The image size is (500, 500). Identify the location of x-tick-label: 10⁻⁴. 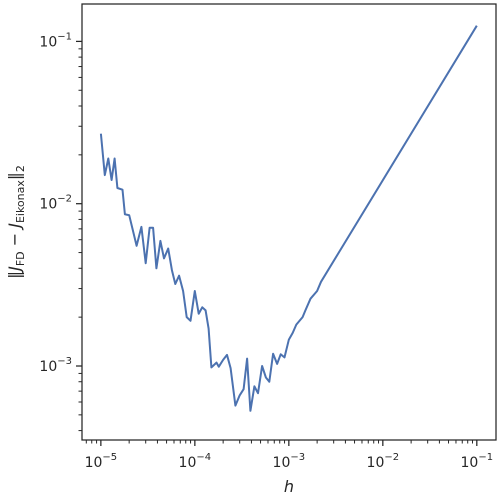
(195, 461).